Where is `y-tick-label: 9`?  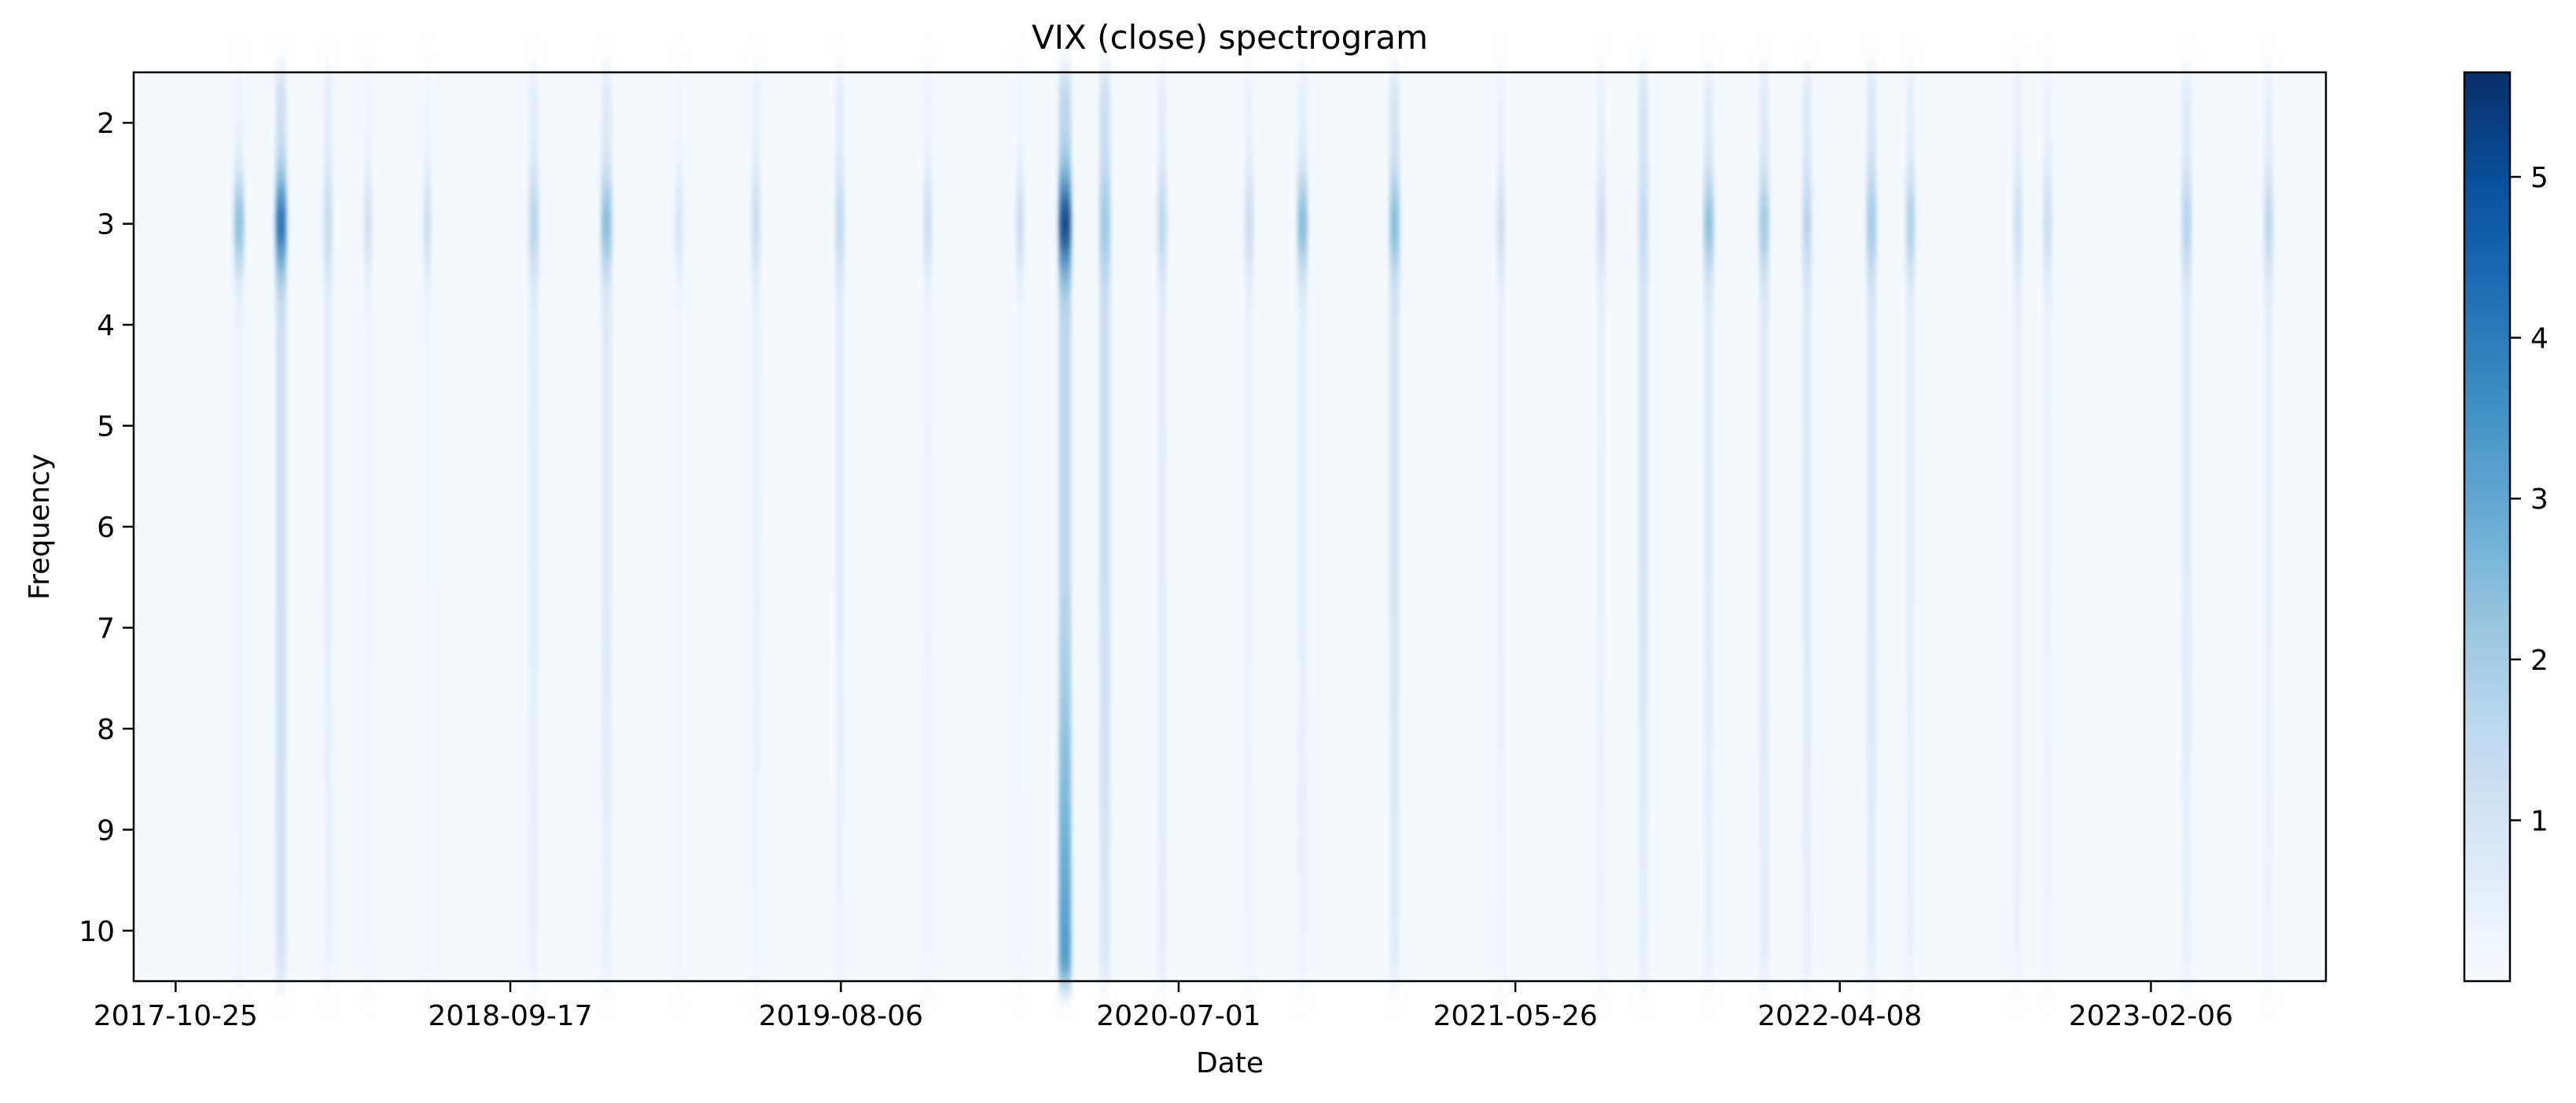 y-tick-label: 9 is located at coordinates (106, 831).